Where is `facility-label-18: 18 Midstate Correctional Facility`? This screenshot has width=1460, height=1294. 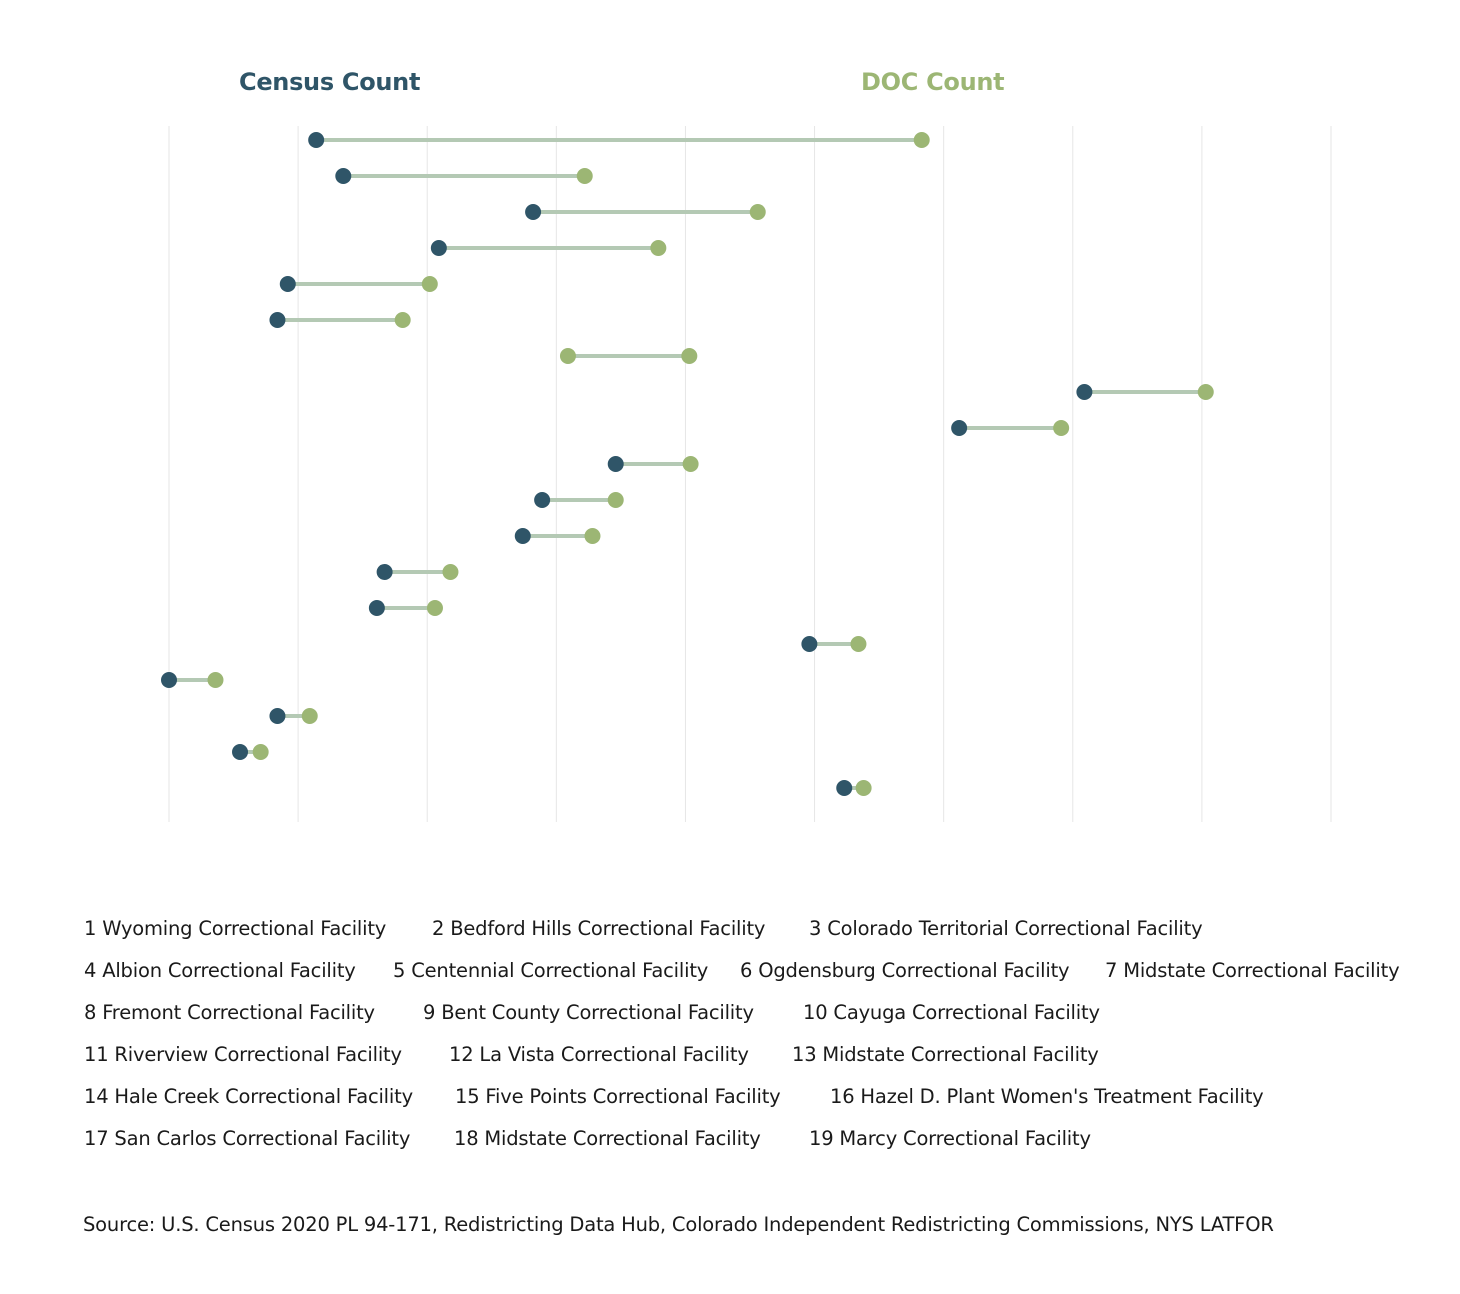 facility-label-18: 18 Midstate Correctional Facility is located at coordinates (607, 1138).